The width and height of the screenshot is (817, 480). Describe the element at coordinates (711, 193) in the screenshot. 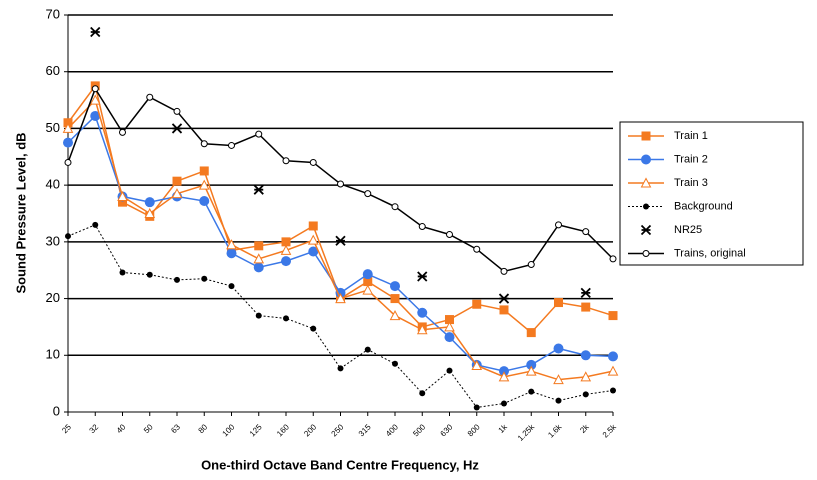

I see `legend-box` at that location.